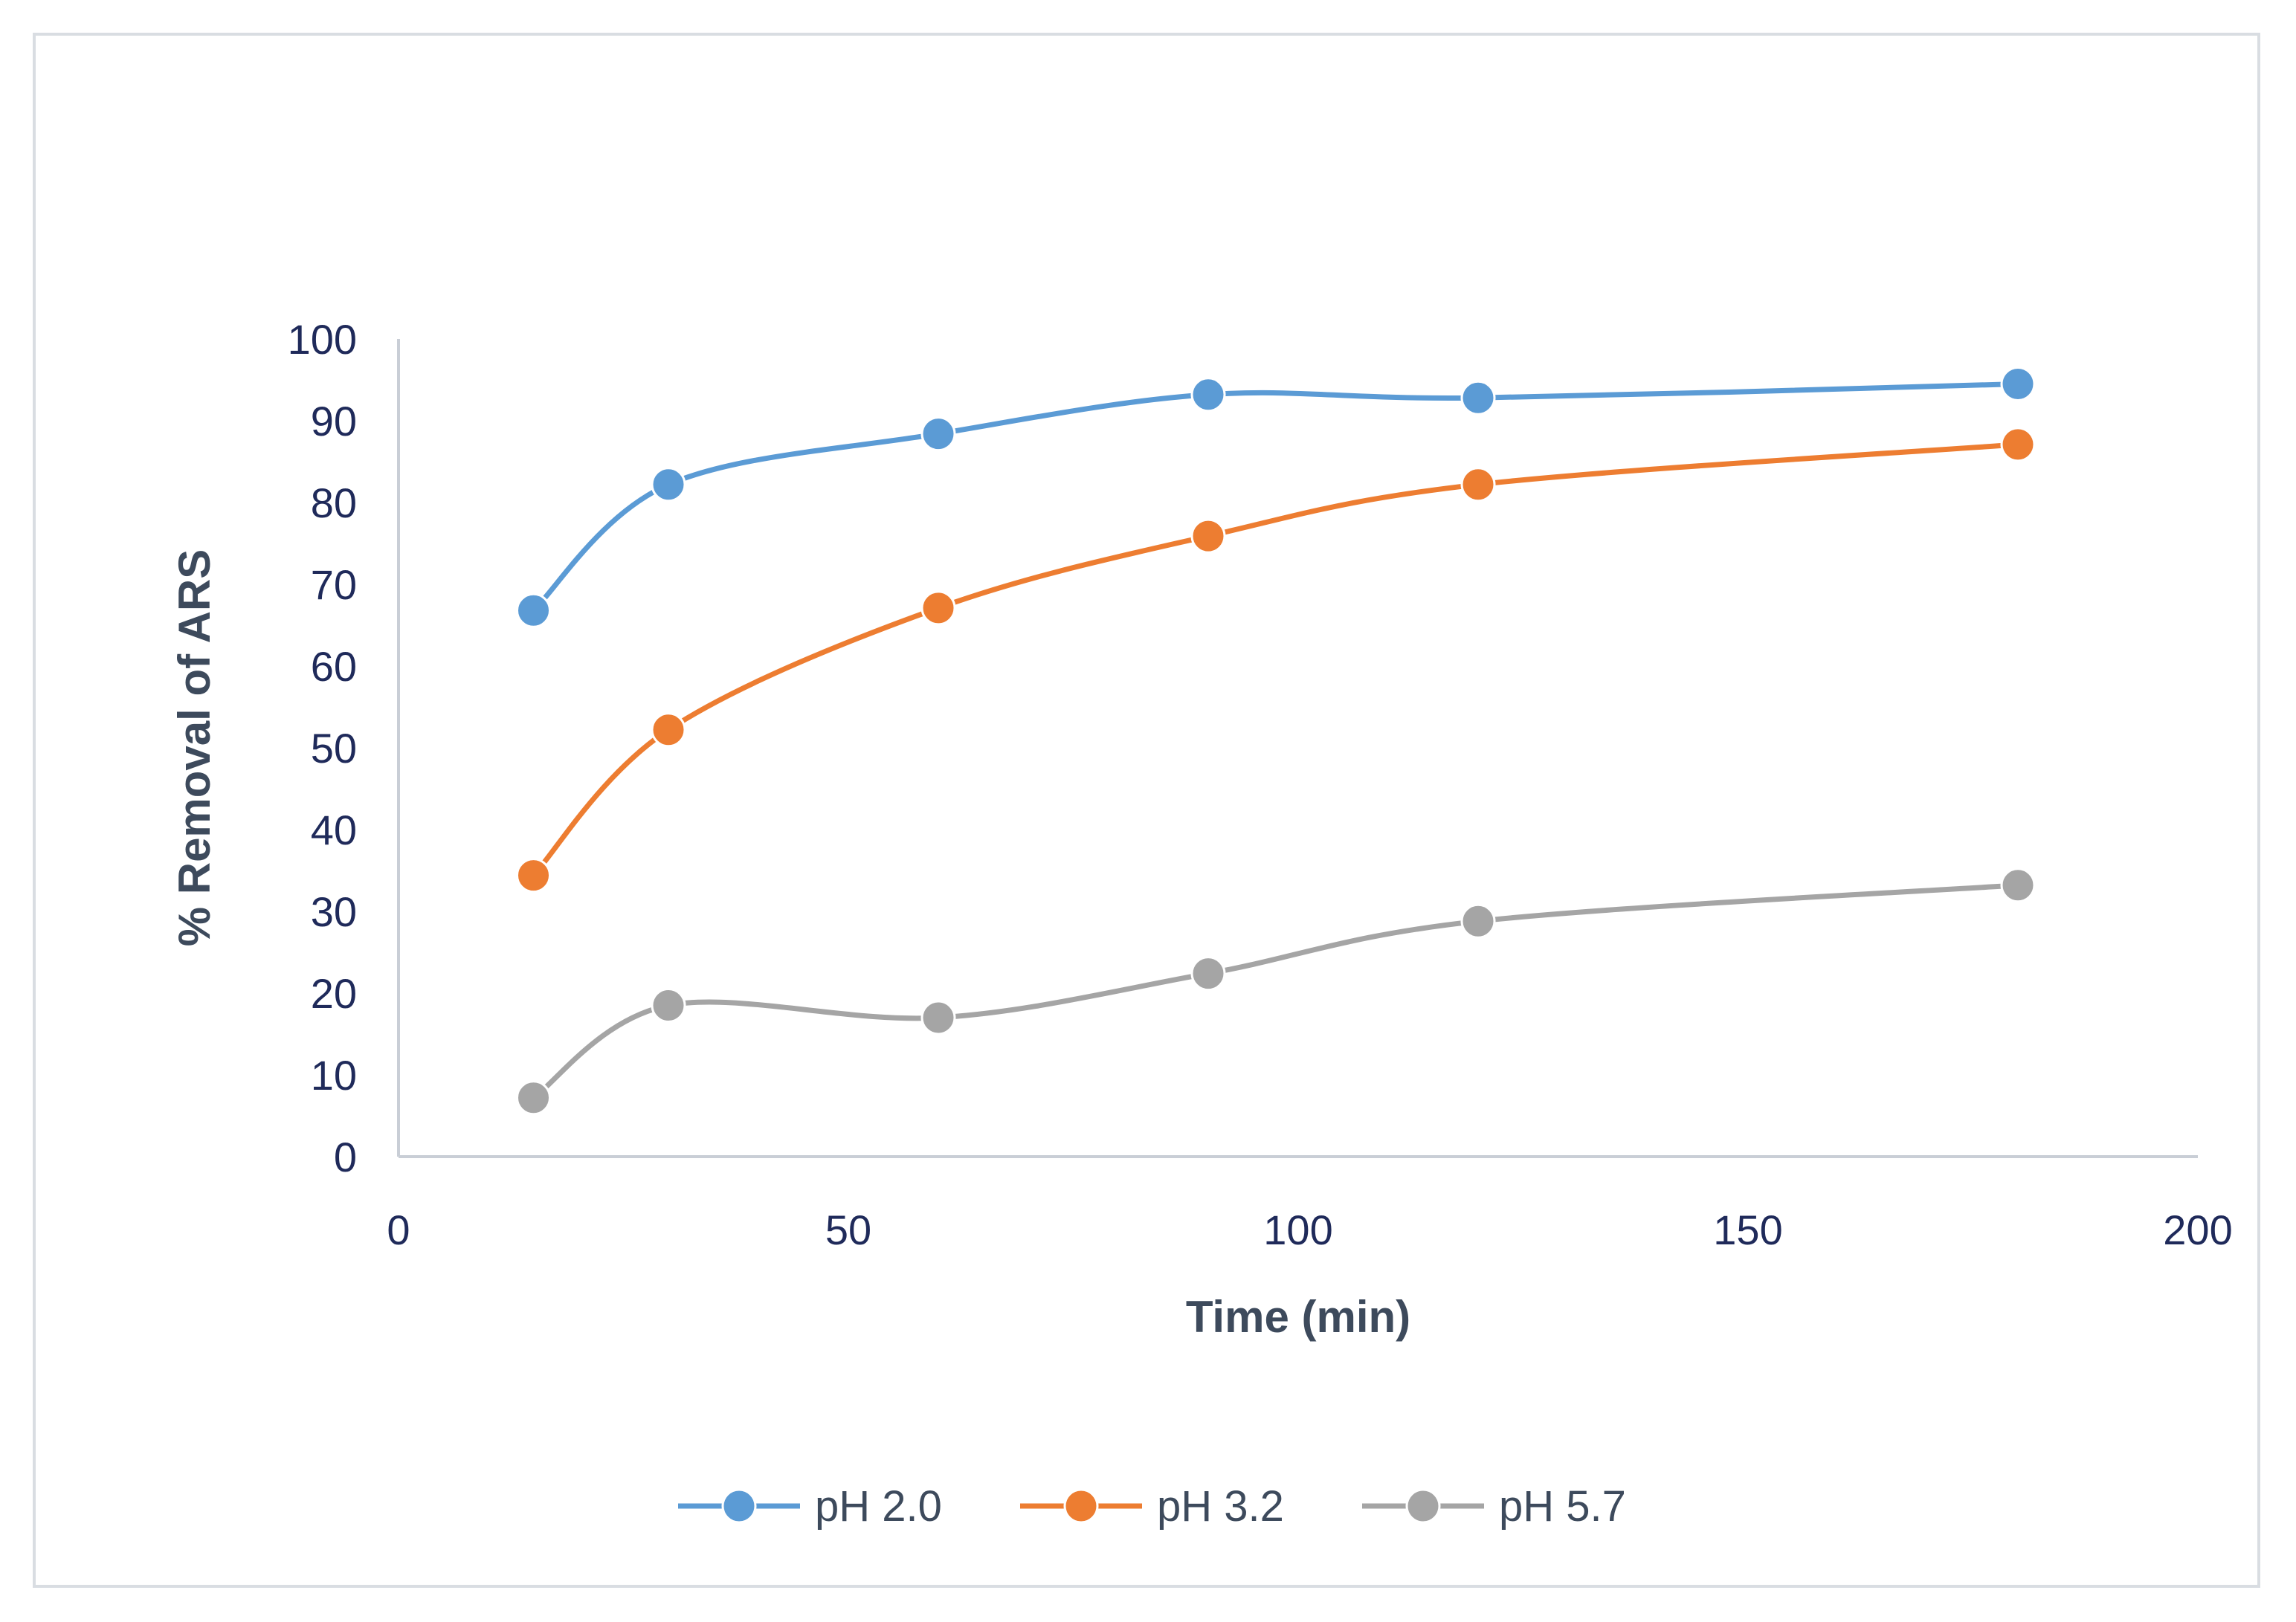 The image size is (2296, 1622). Describe the element at coordinates (334, 911) in the screenshot. I see `y-tick-label: 30` at that location.